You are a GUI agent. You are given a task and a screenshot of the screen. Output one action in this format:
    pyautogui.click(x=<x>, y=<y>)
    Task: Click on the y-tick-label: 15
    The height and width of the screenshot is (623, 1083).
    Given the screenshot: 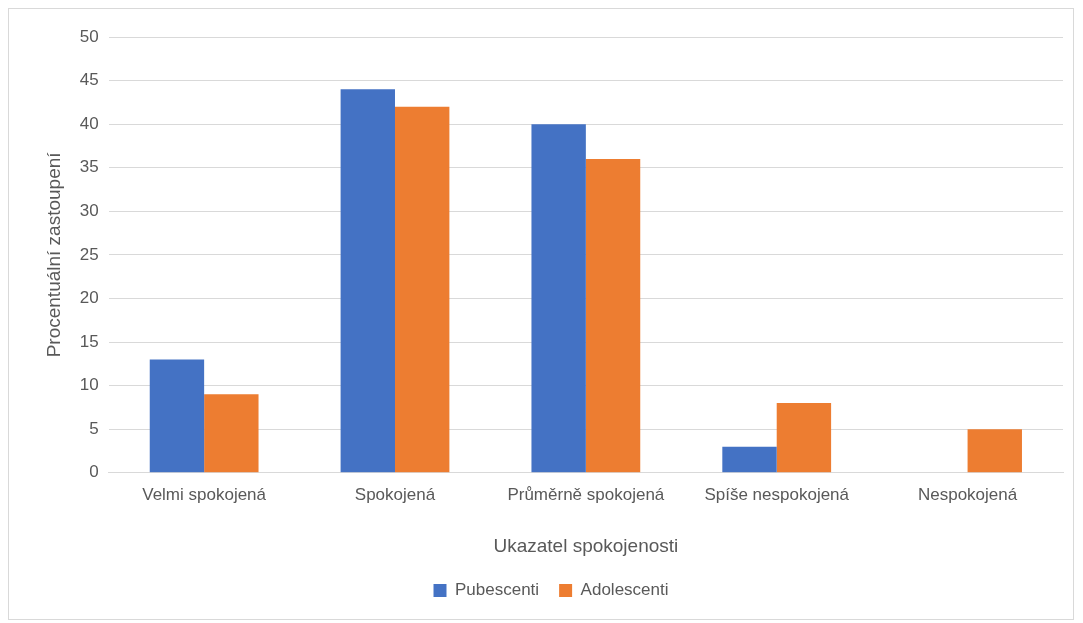 What is the action you would take?
    pyautogui.click(x=89, y=341)
    